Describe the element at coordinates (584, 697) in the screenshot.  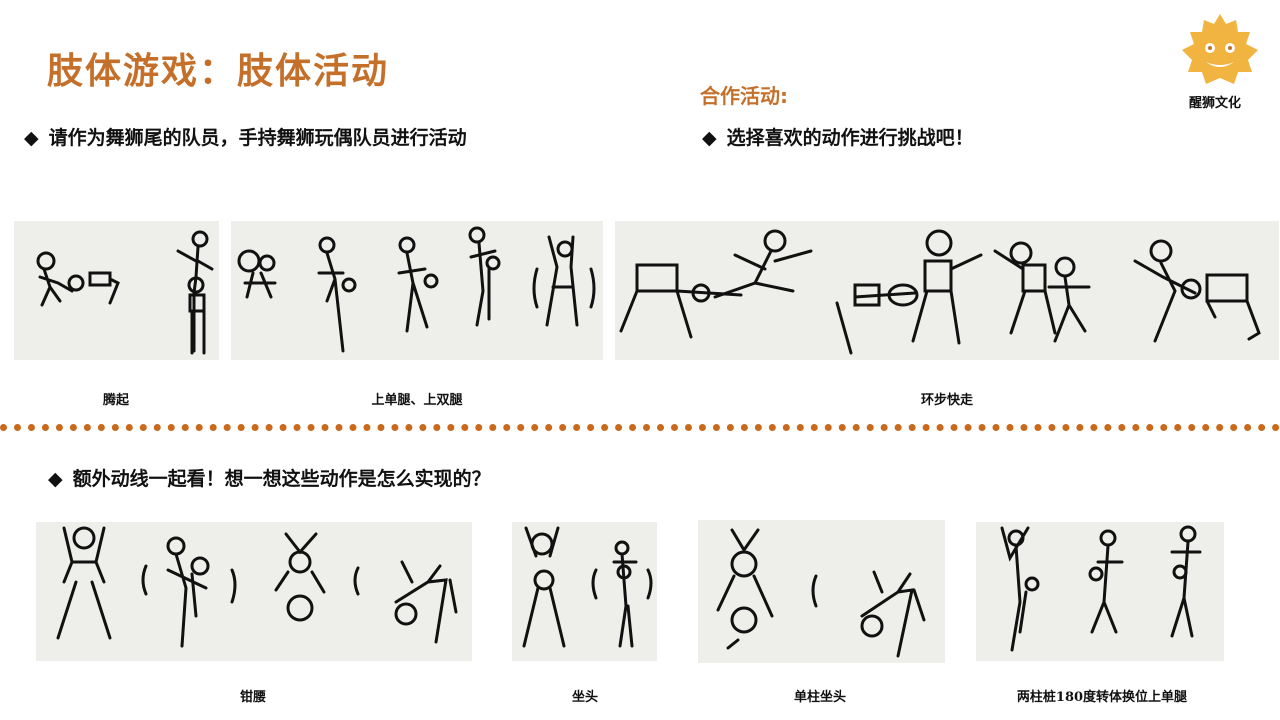
I see `caption-zuo-tou: 坐头` at that location.